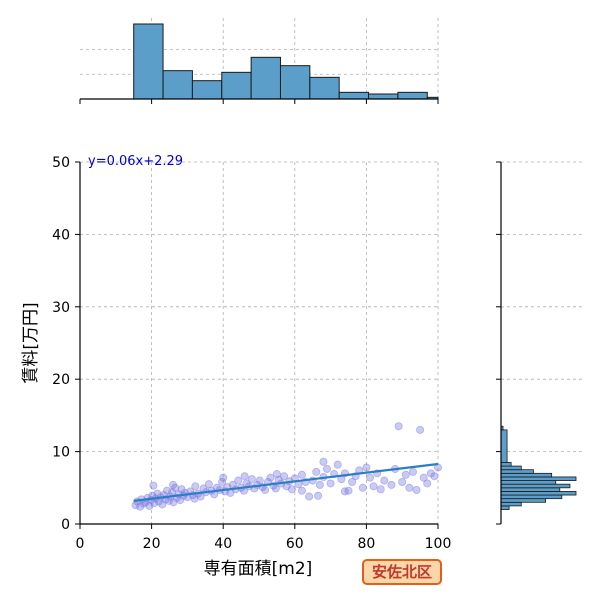  I want to click on y-tick-label: 40, so click(61, 235).